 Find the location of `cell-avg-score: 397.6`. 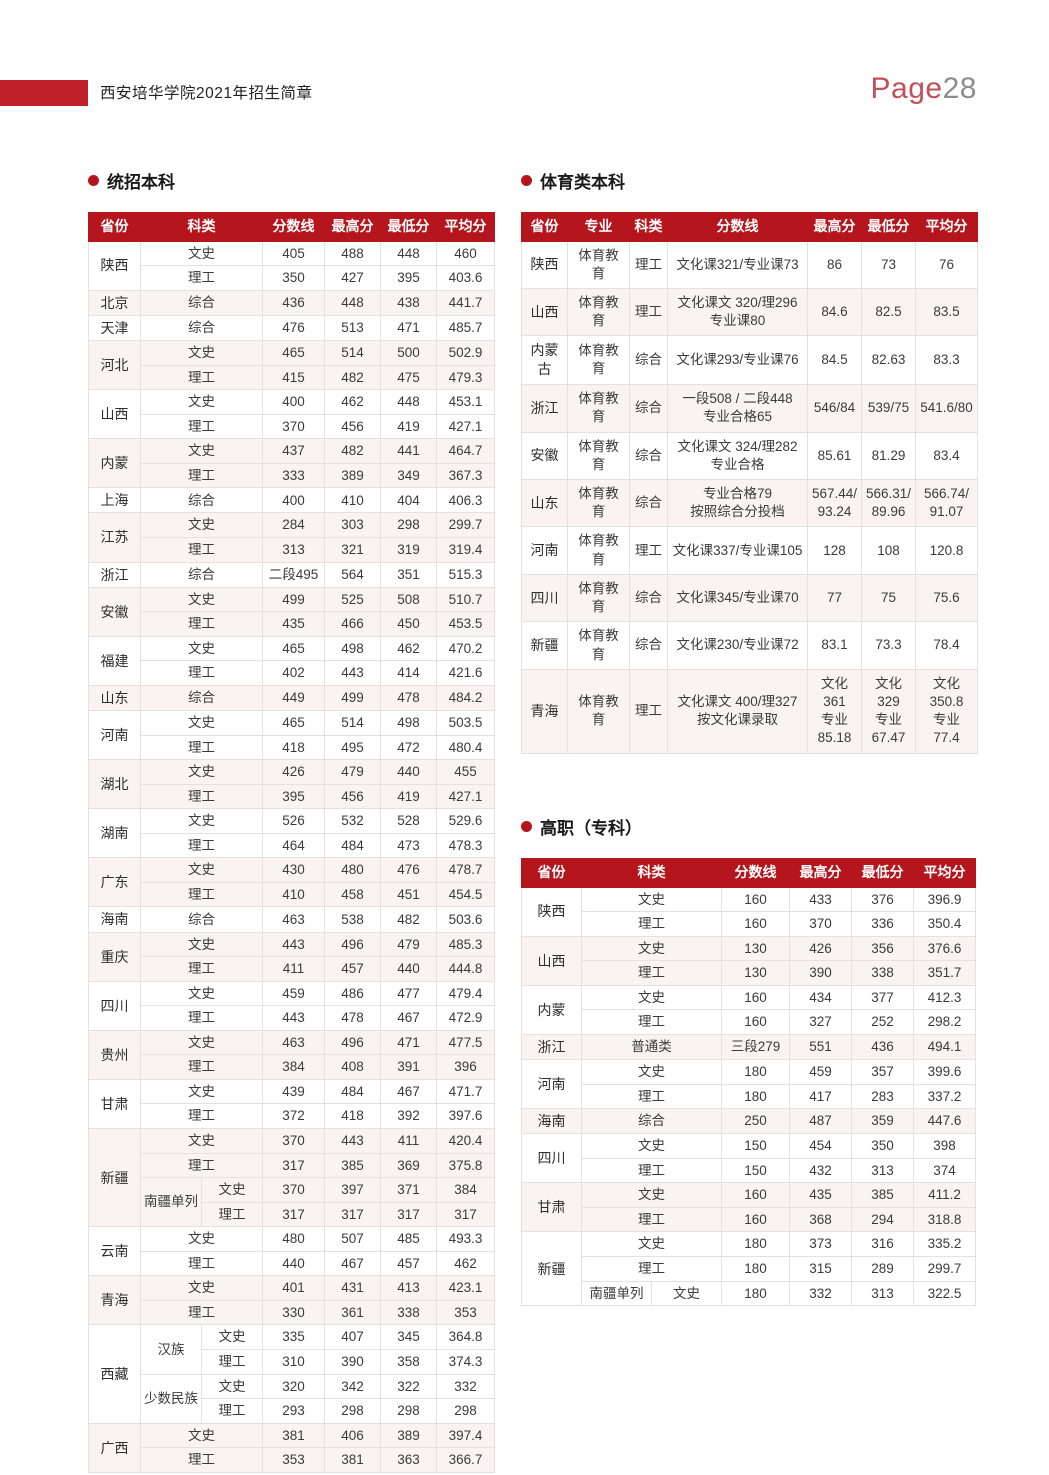

cell-avg-score: 397.6 is located at coordinates (465, 1116).